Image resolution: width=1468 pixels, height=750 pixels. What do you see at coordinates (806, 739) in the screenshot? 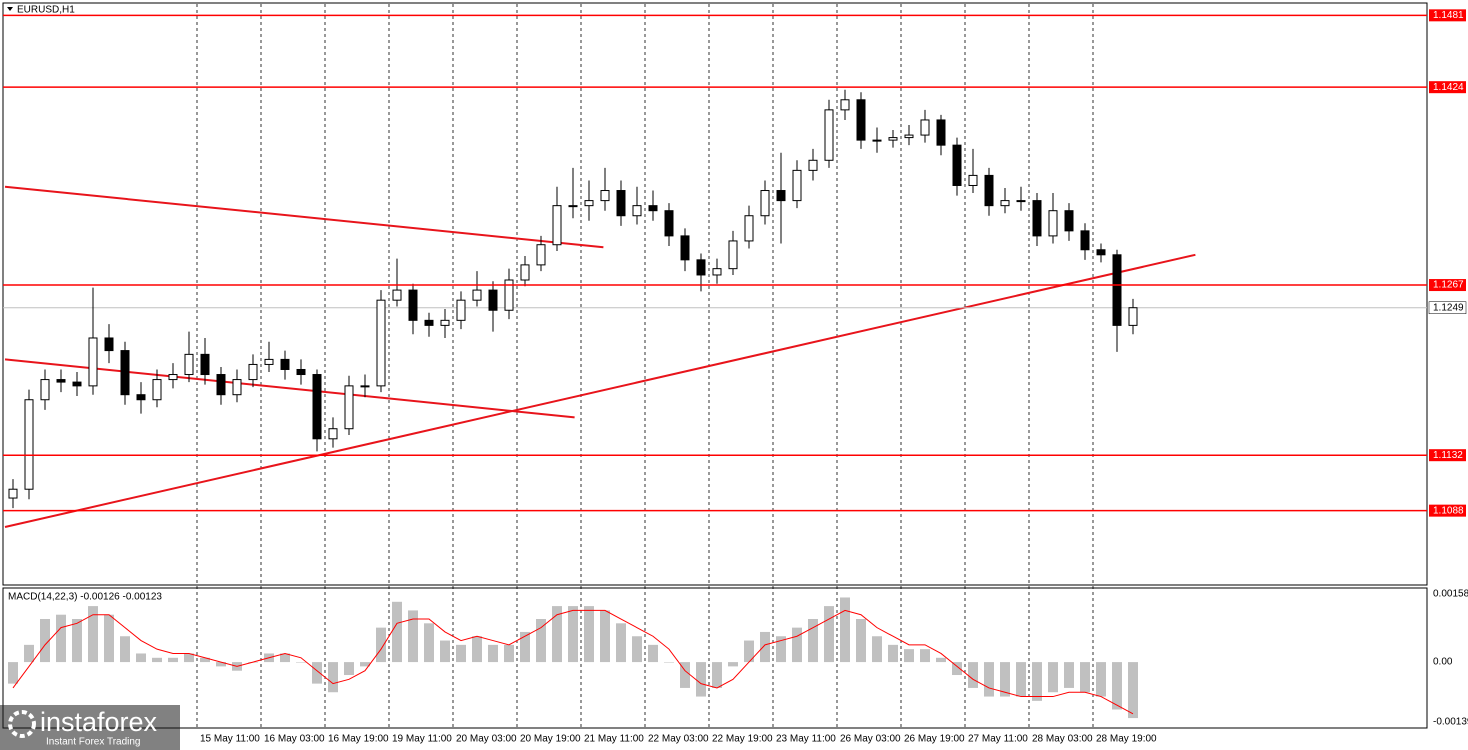
I see `x-tick-label: 23 May 11:00` at bounding box center [806, 739].